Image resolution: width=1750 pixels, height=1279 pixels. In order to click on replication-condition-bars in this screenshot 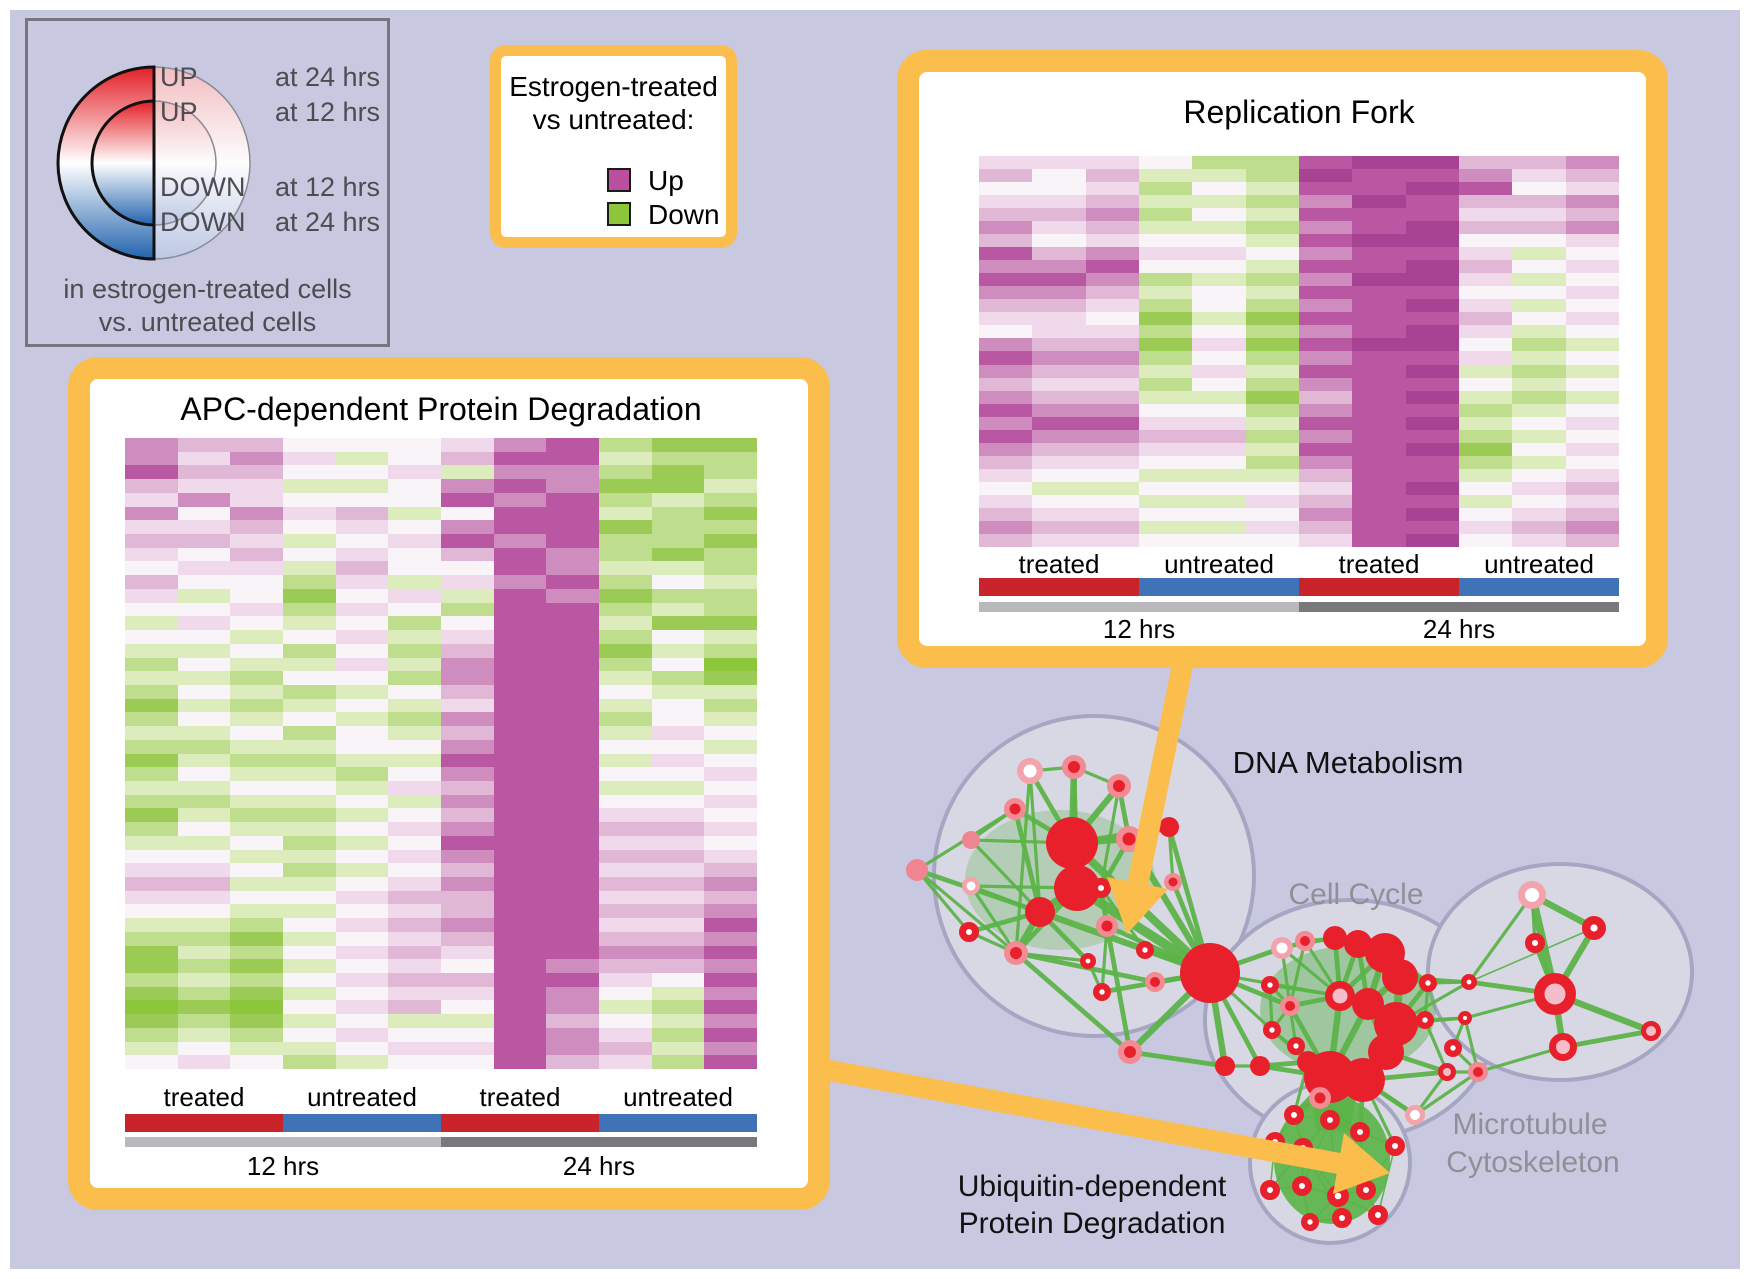, I will do `click(1299, 587)`.